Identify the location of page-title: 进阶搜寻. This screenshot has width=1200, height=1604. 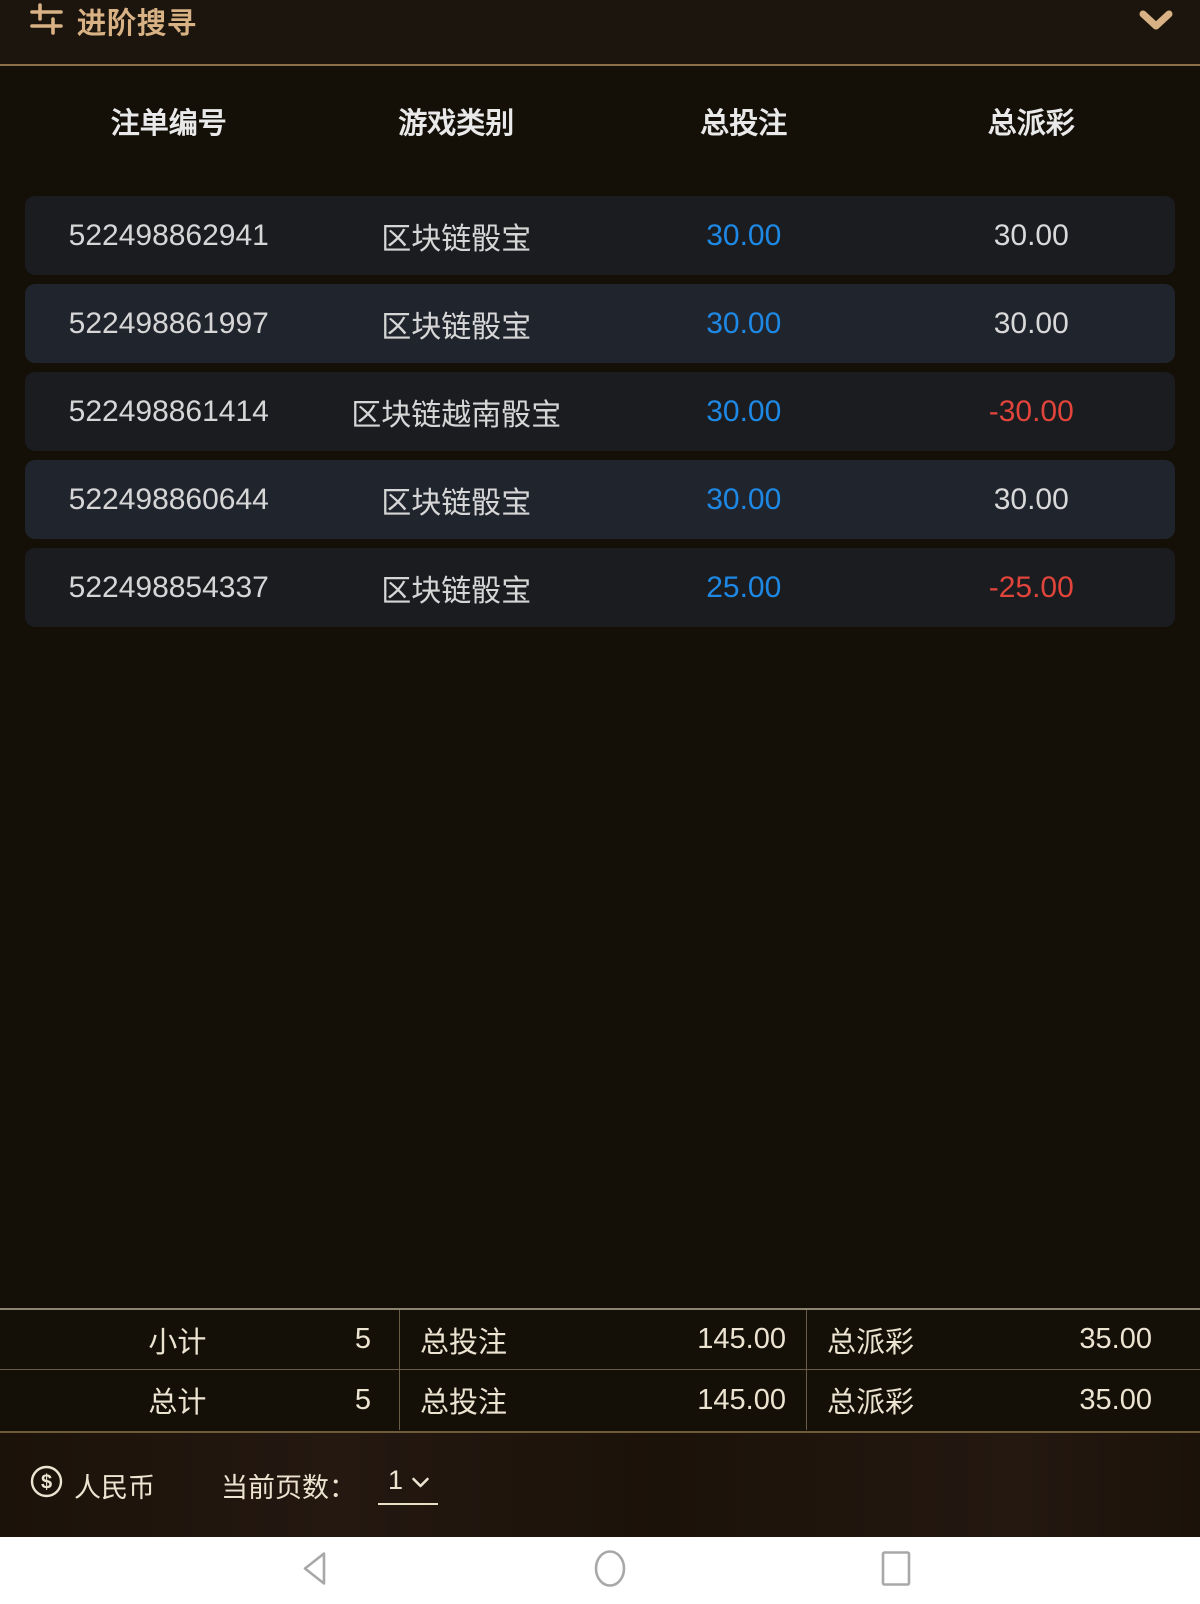
(137, 24).